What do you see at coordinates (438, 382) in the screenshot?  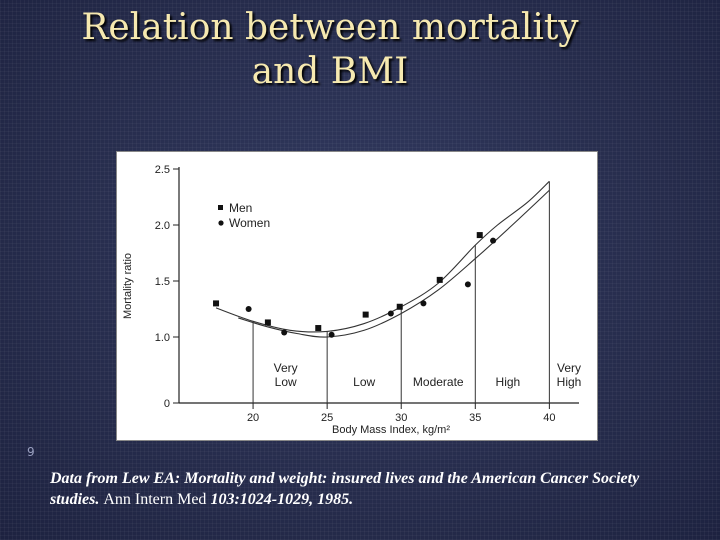 I see `category-label: Moderate` at bounding box center [438, 382].